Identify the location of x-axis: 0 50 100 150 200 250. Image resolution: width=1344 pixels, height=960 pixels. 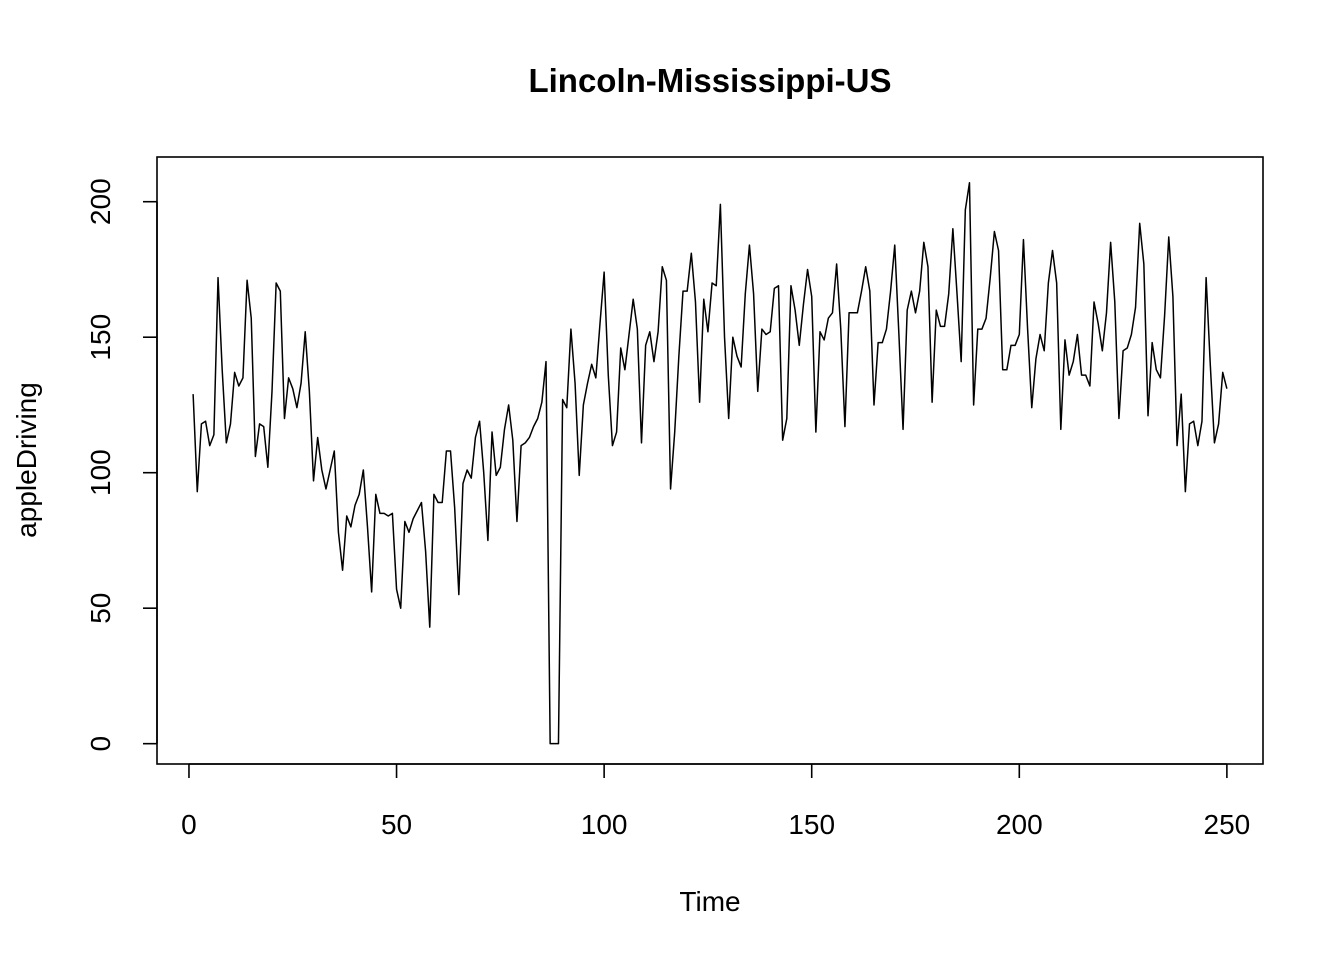
(716, 801).